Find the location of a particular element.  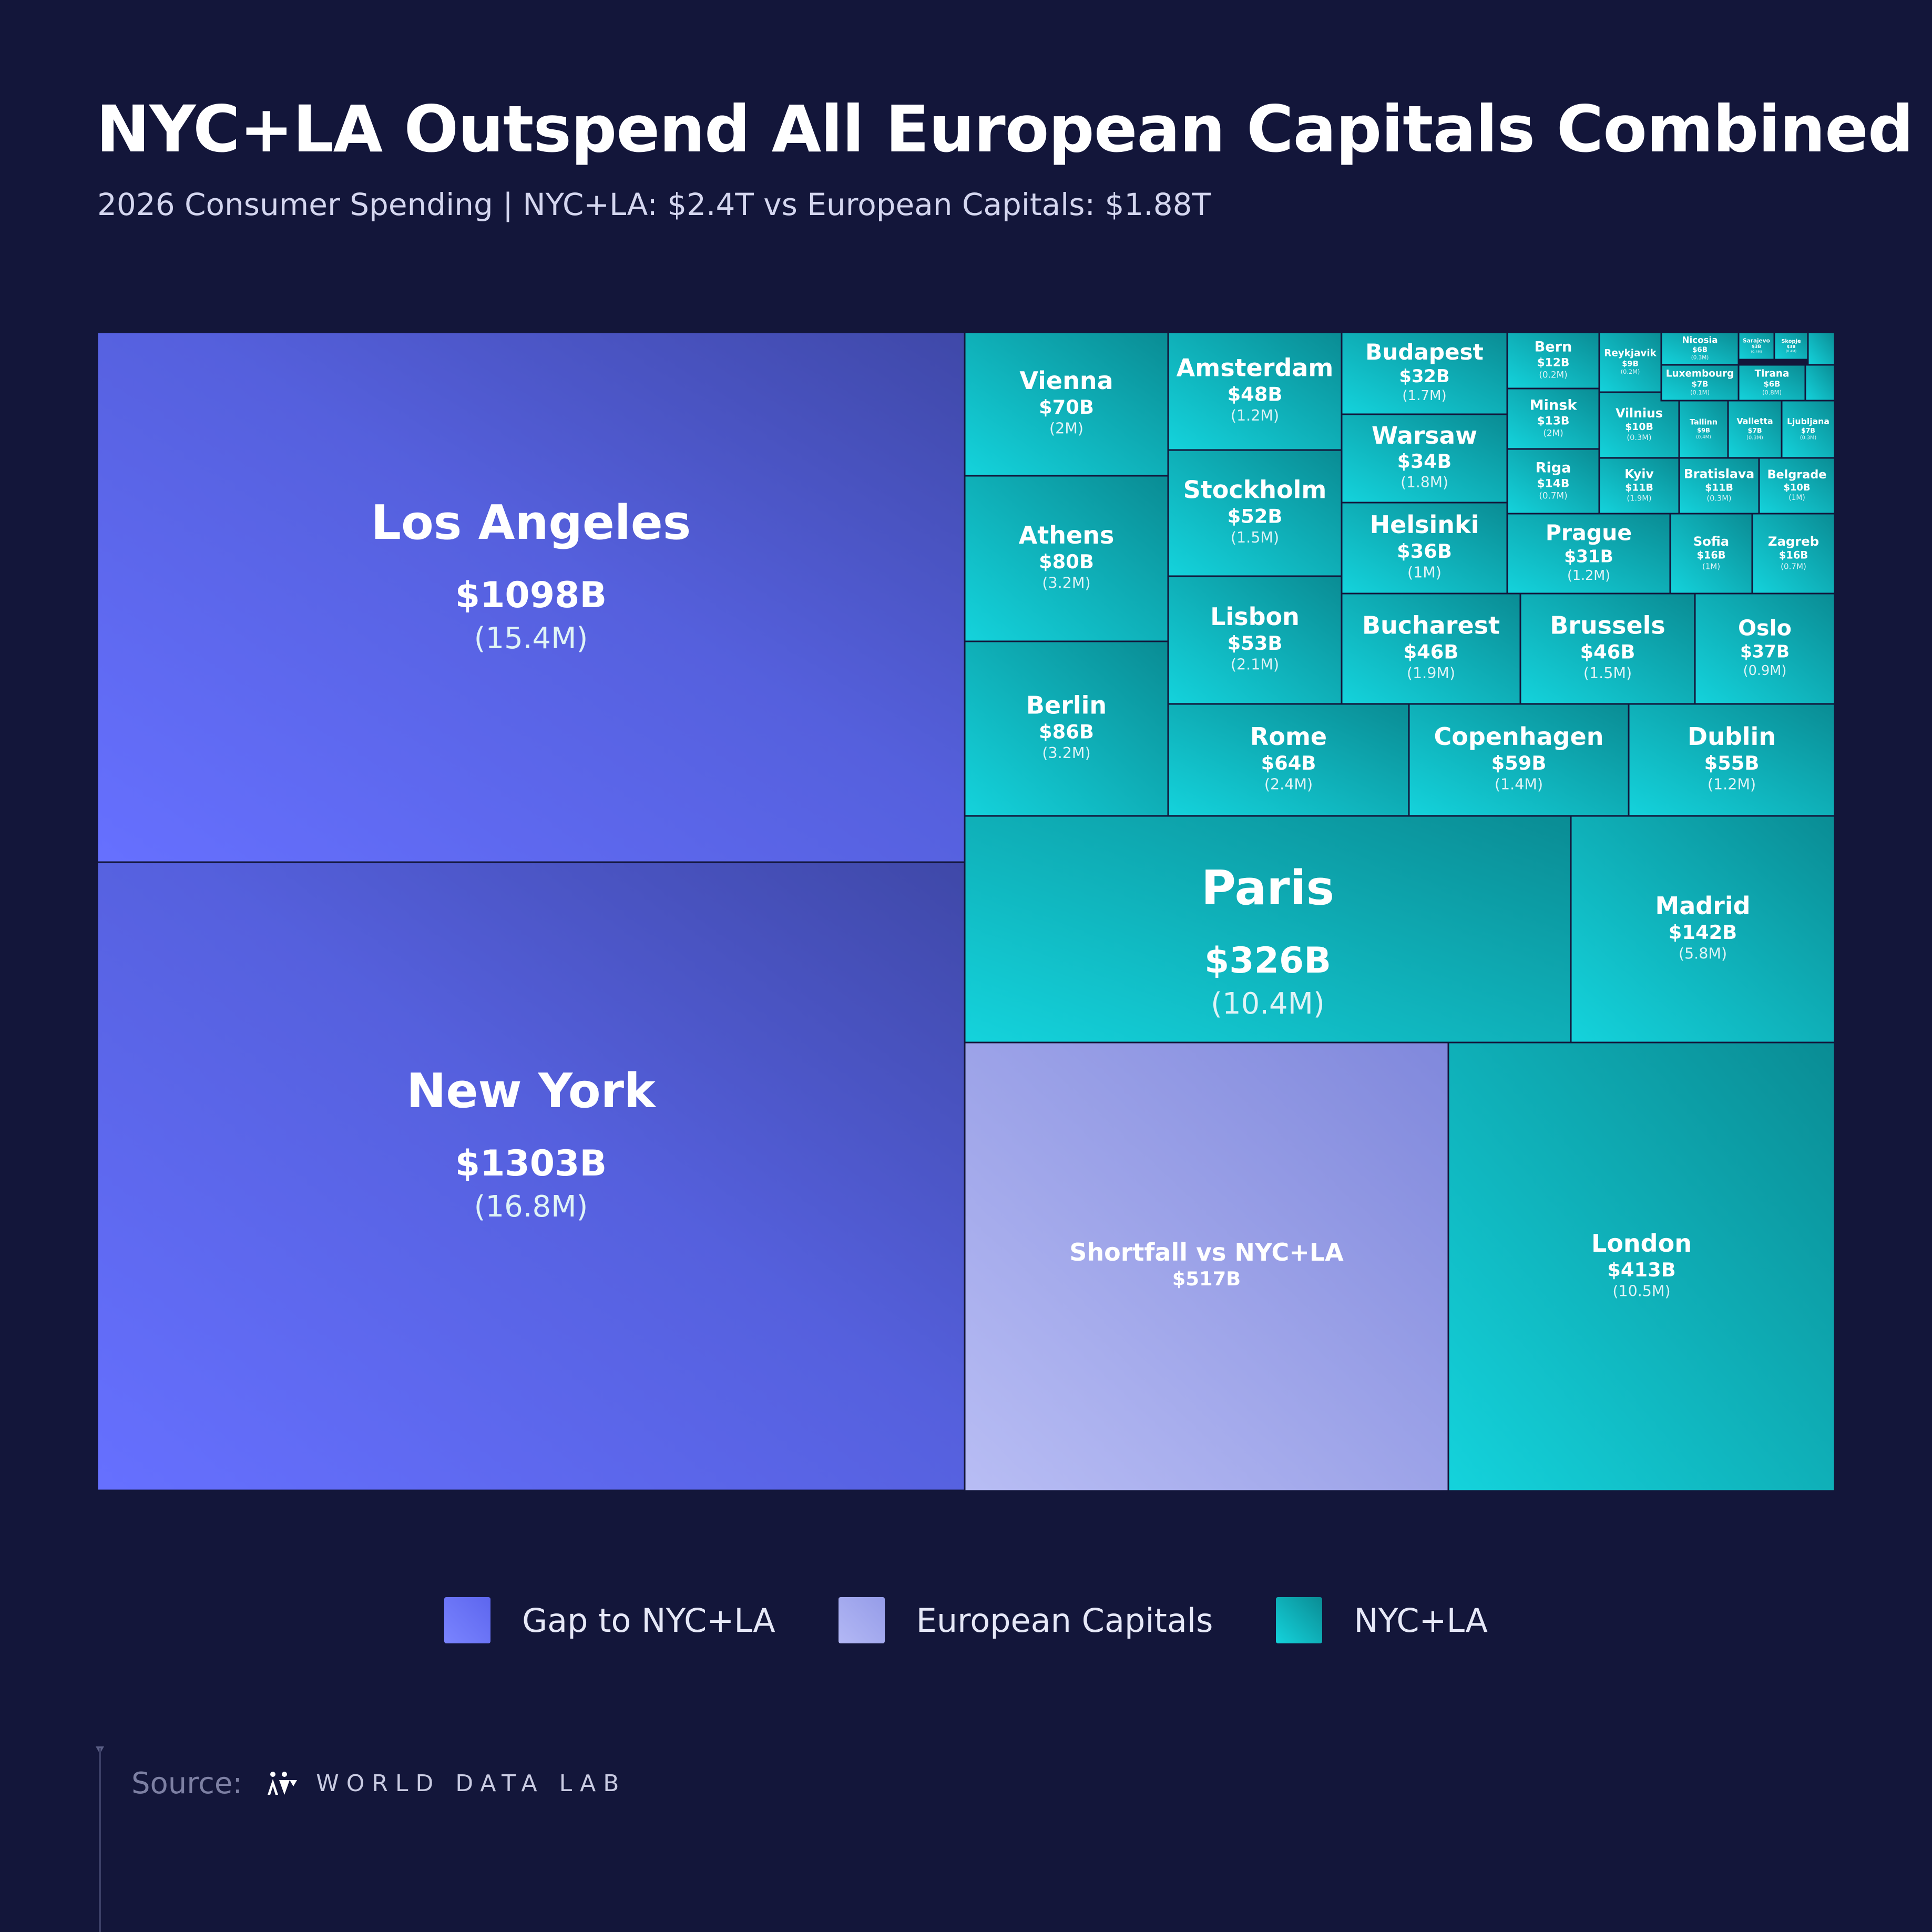

legend-label-nyc-la: NYC+LA is located at coordinates (1421, 1620).